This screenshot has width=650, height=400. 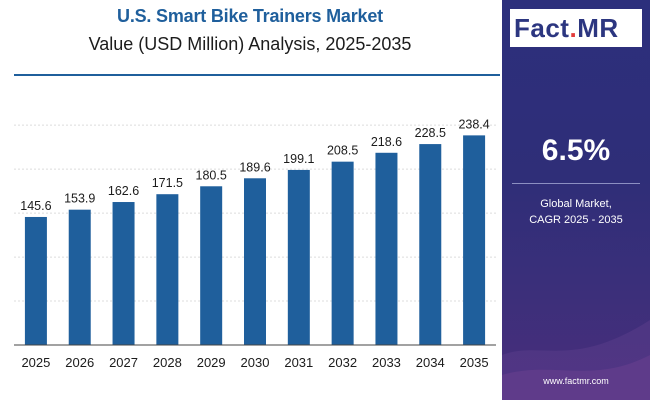 I want to click on data-label-2030: 189.6, so click(x=254, y=167).